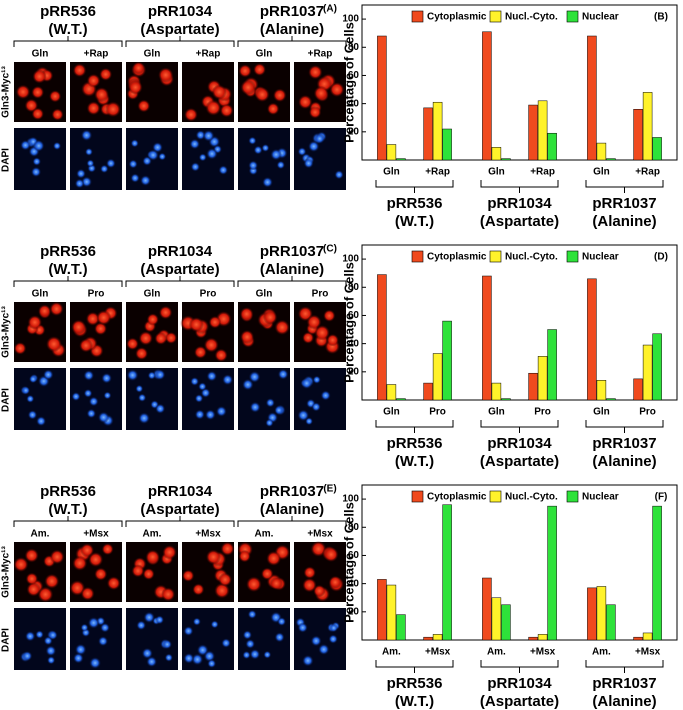 This screenshot has height=710, width=683. Describe the element at coordinates (67, 29) in the screenshot. I see `strain-sub: (W.T.)` at that location.